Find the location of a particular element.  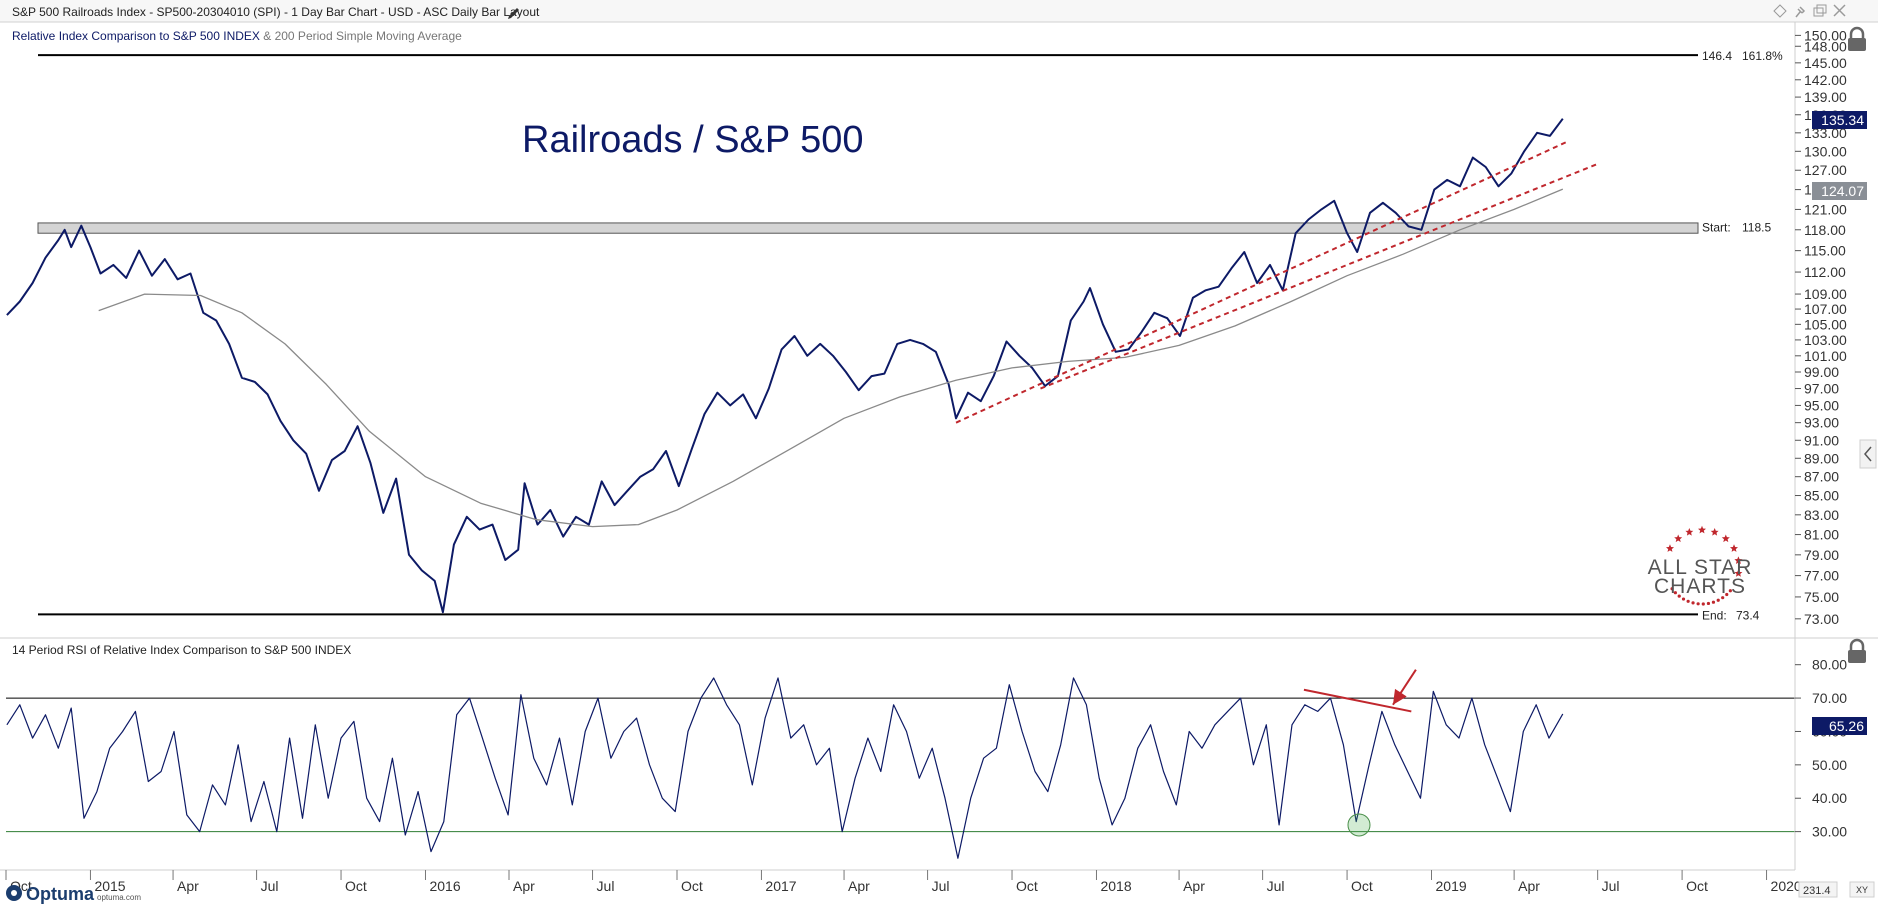

lock-icon is located at coordinates (1857, 38).